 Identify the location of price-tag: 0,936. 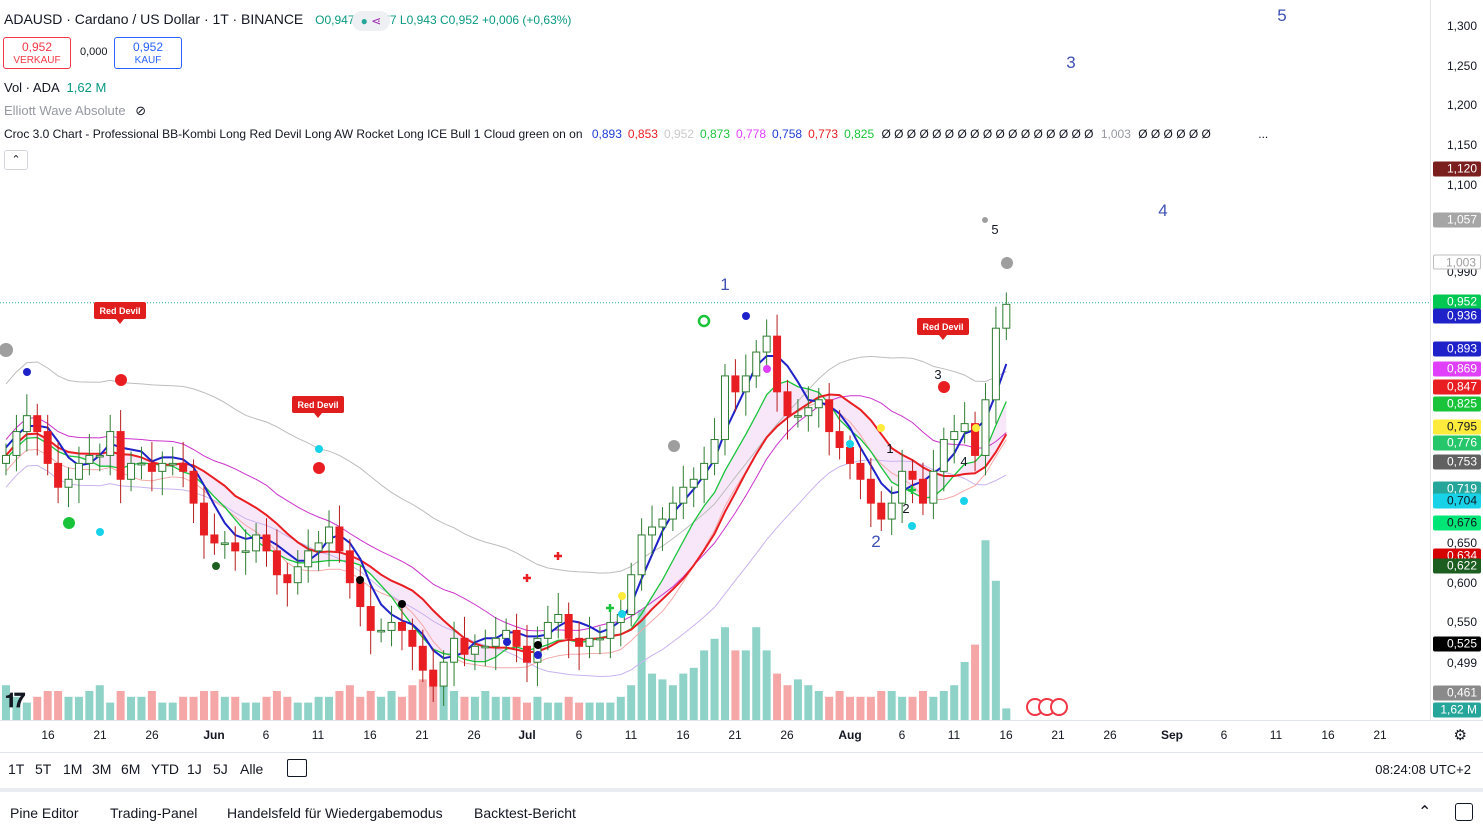
(1457, 316).